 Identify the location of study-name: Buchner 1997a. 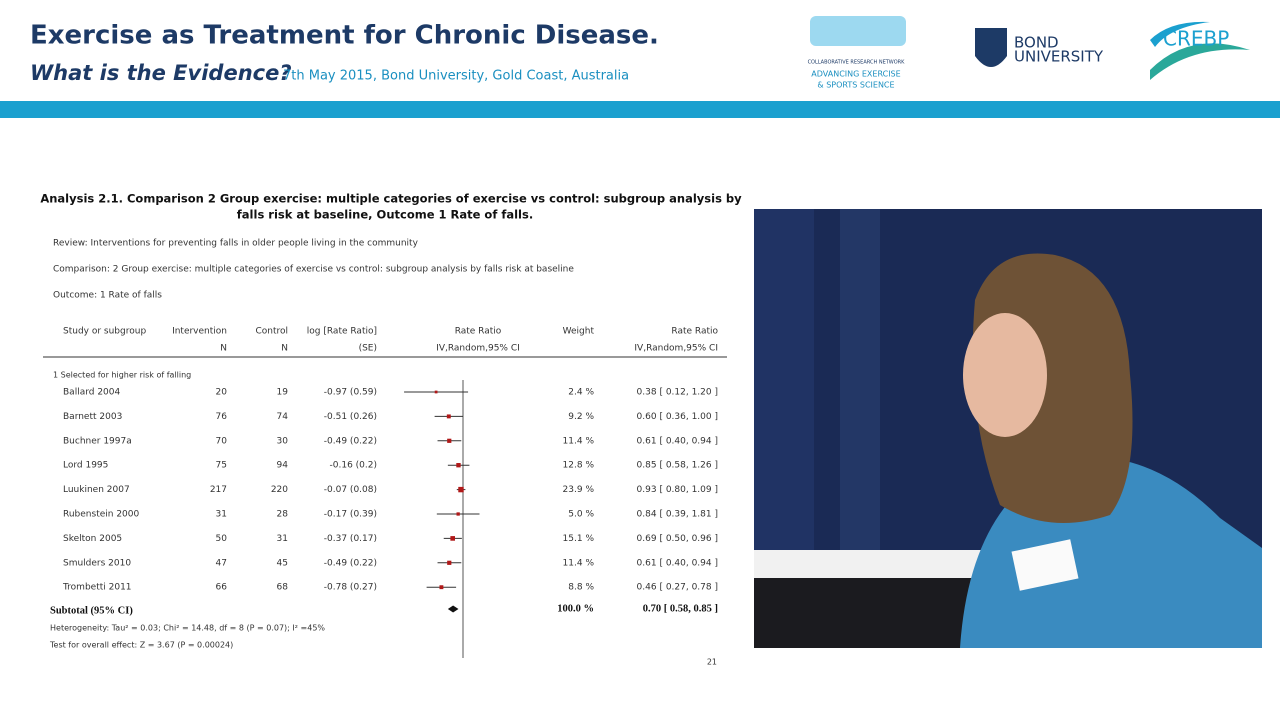
(97, 441).